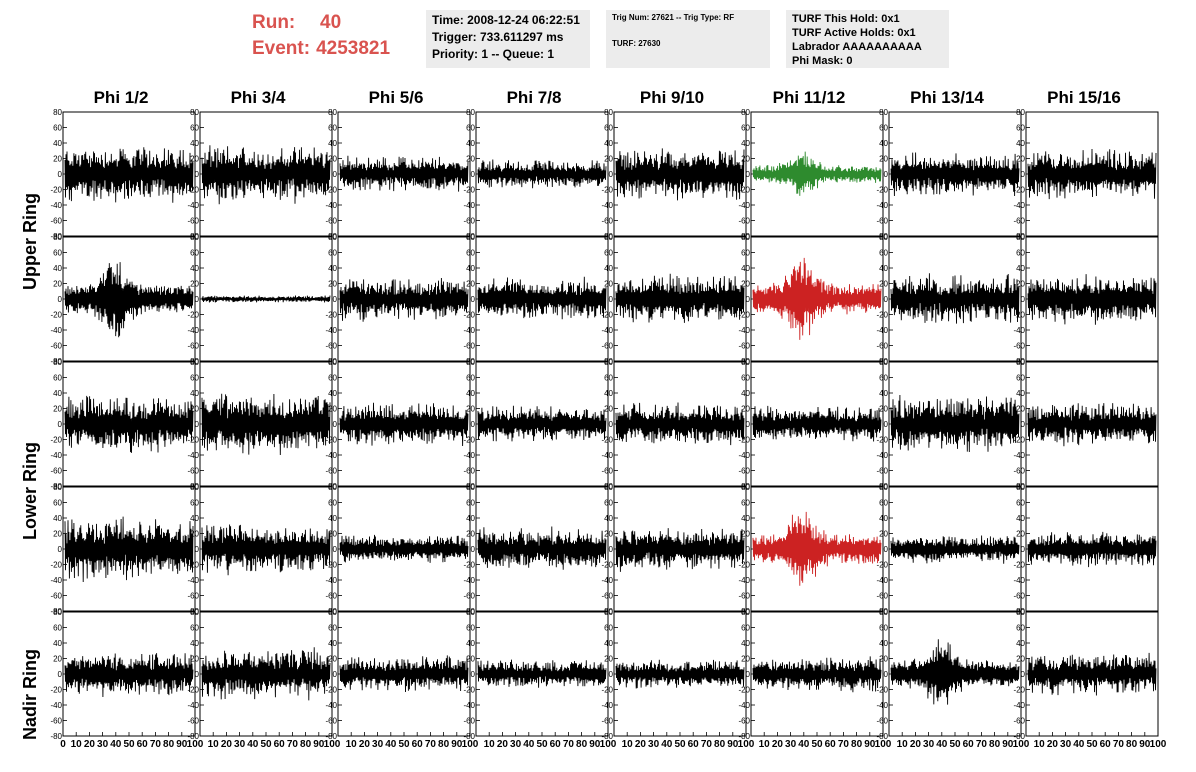 The height and width of the screenshot is (772, 1196). I want to click on run-event-box: Run: 40 Event: 4253821, so click(334, 38).